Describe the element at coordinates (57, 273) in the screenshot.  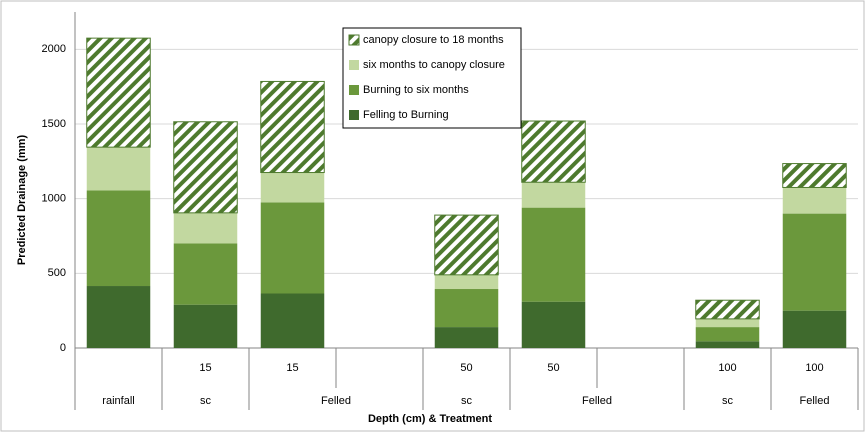
I see `y-tick-label: 500` at that location.